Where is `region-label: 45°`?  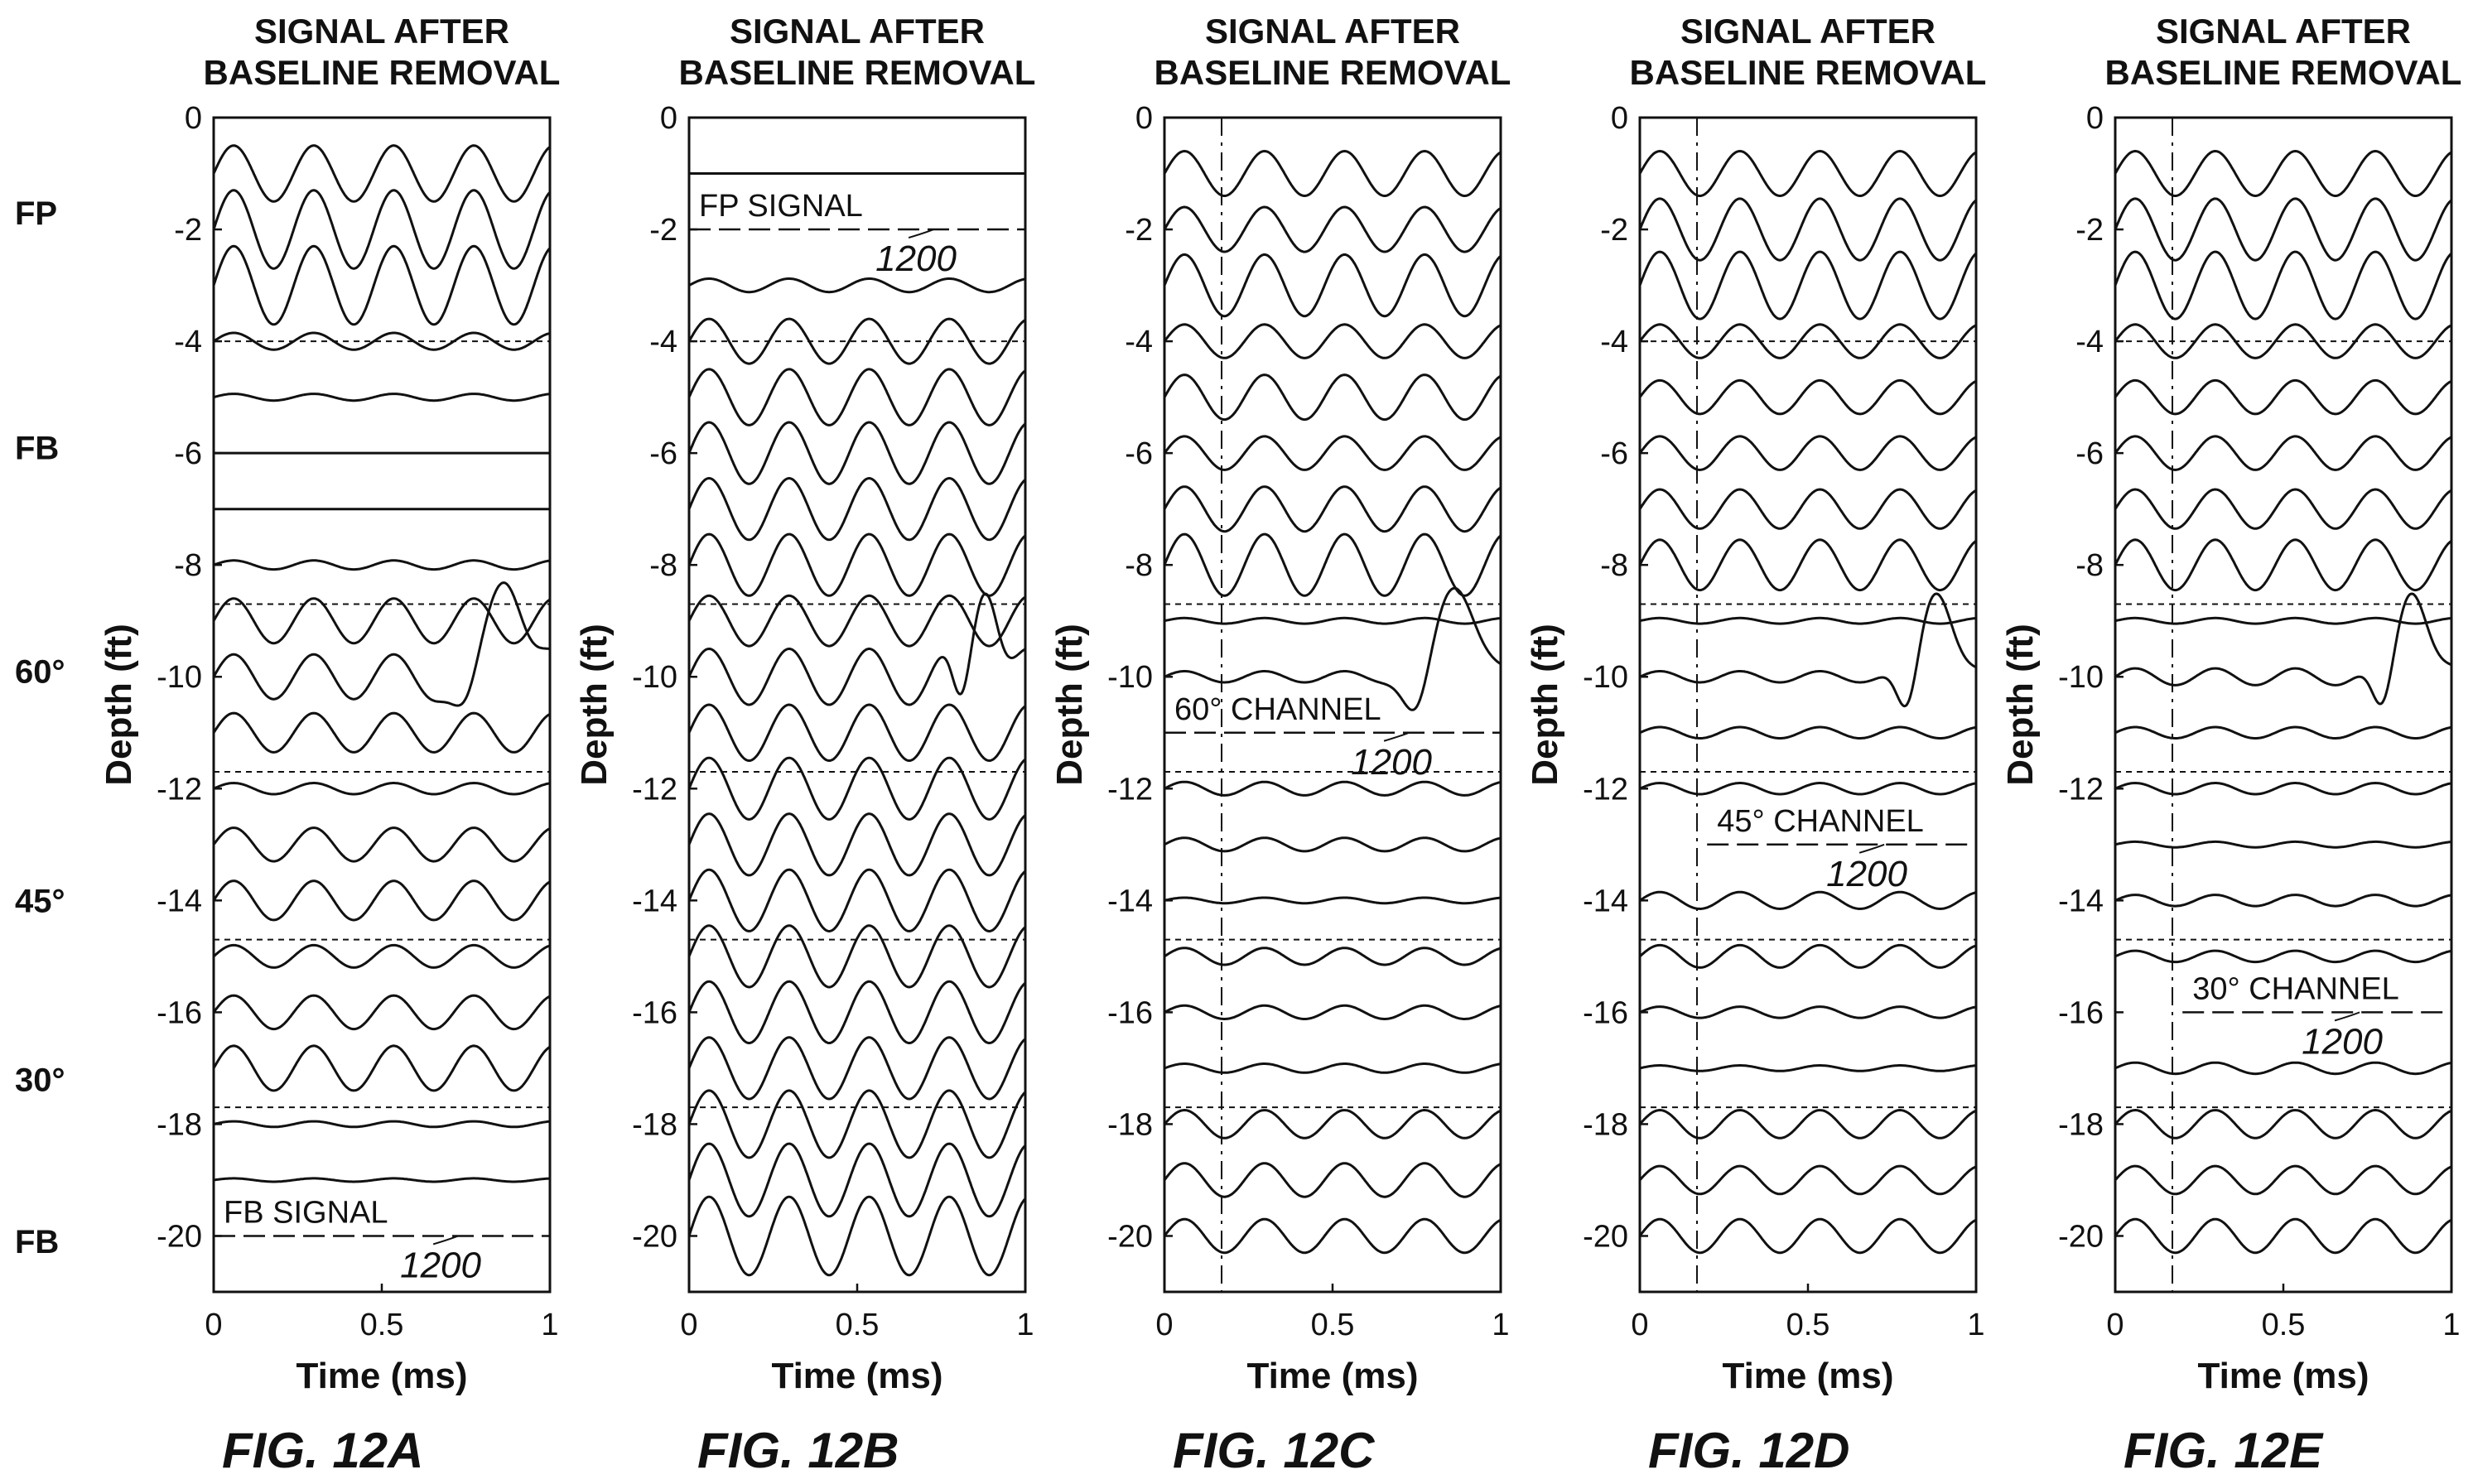 region-label: 45° is located at coordinates (40, 901).